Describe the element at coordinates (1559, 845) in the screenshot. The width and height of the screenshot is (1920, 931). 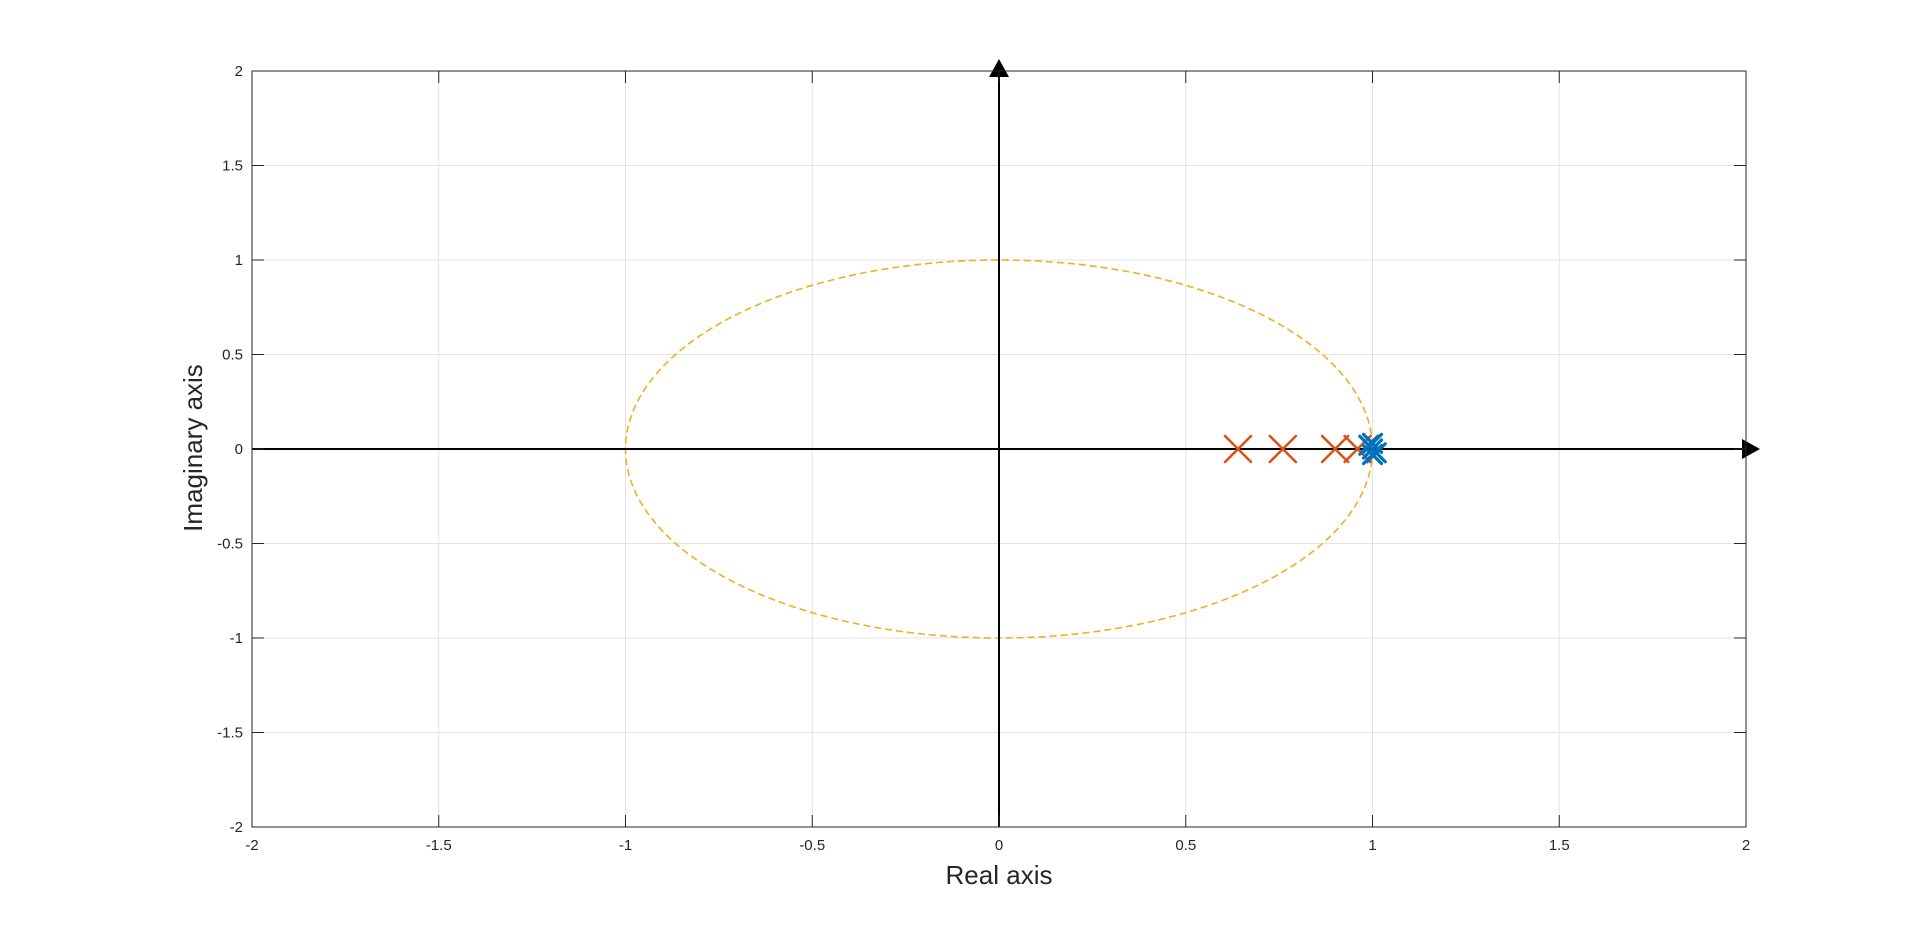
I see `x-tick-label: 1.5` at that location.